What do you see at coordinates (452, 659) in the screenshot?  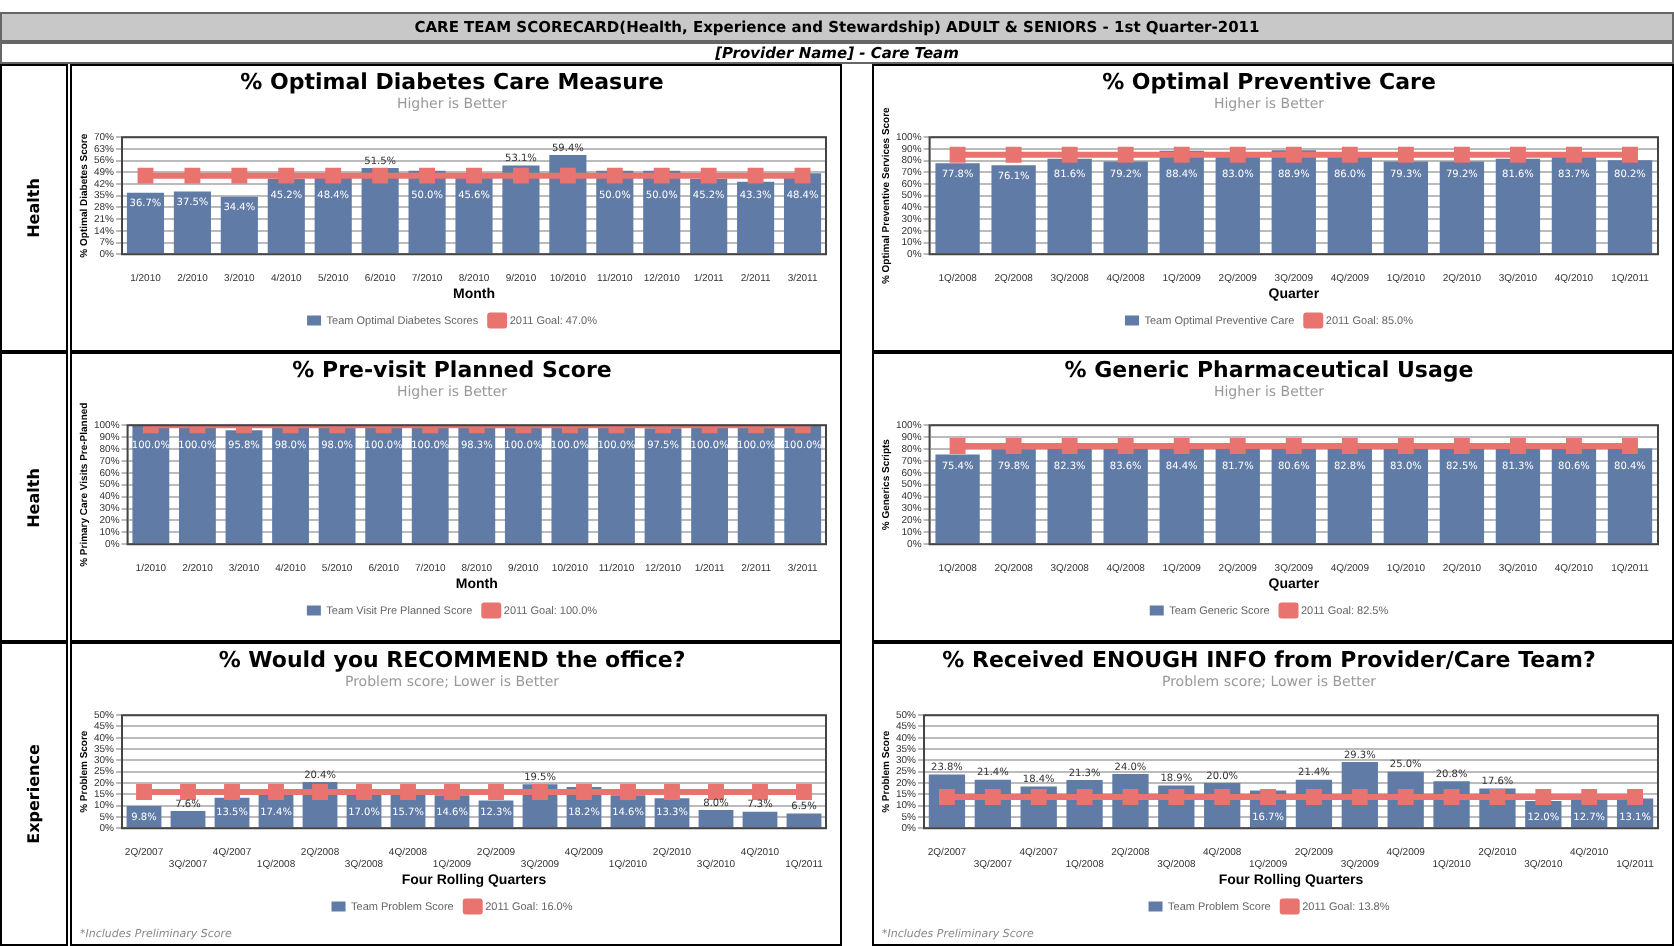 I see `chart-title: % Would you RECOMMEND the office?` at bounding box center [452, 659].